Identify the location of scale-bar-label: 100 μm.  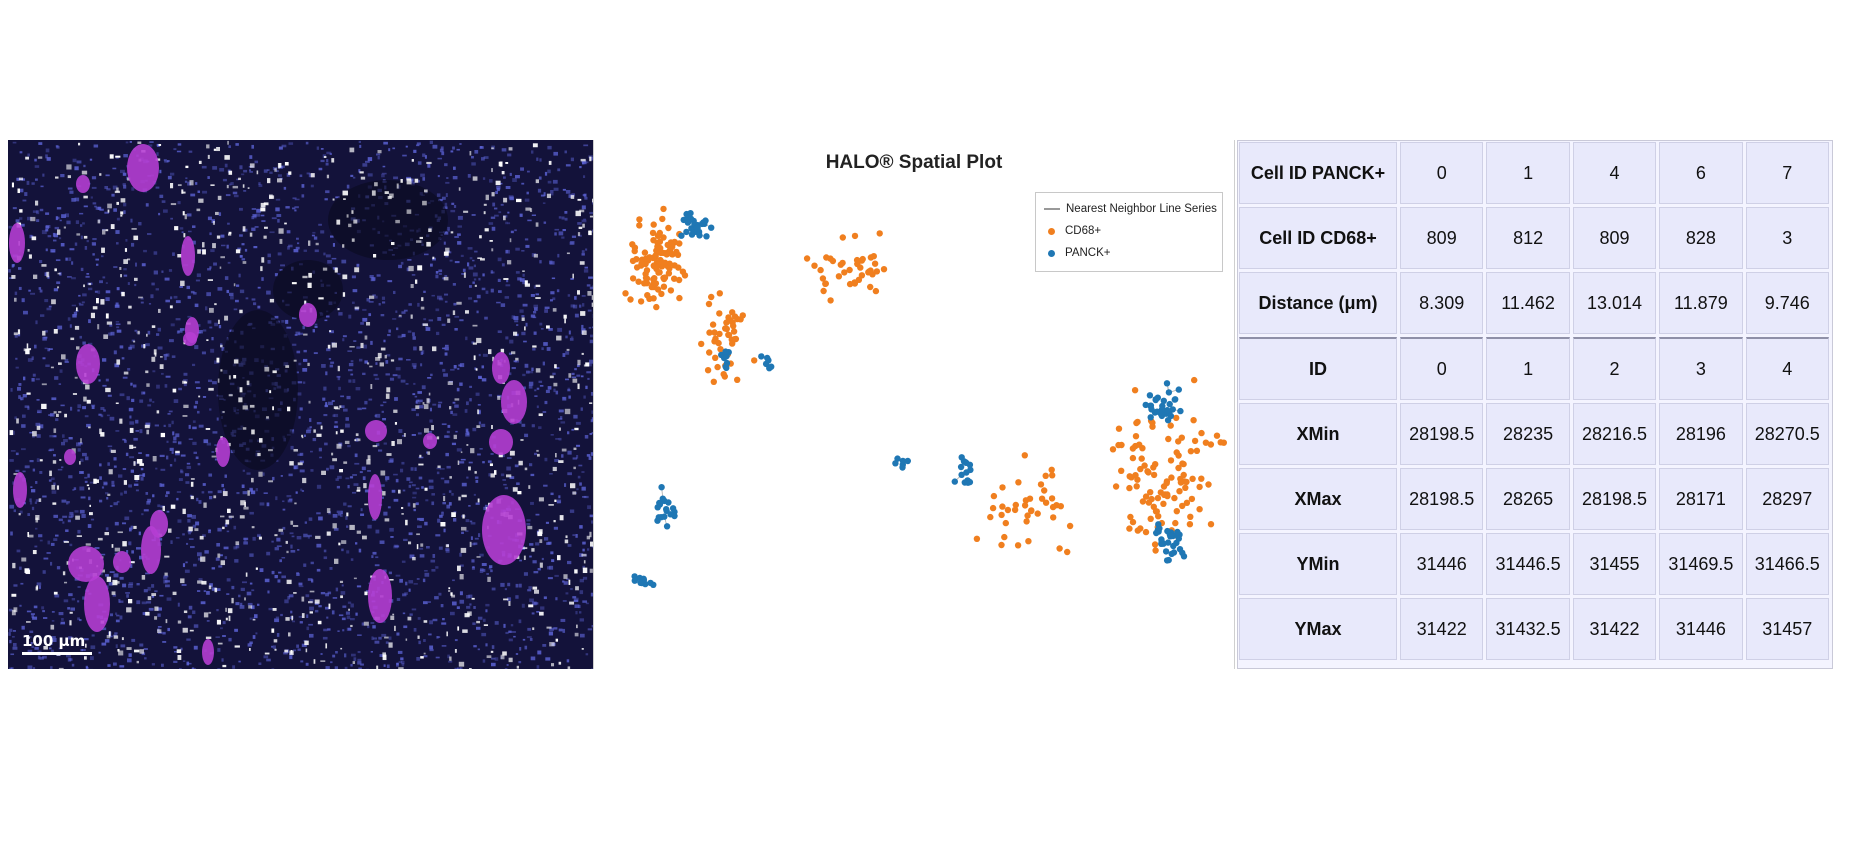
(54, 641).